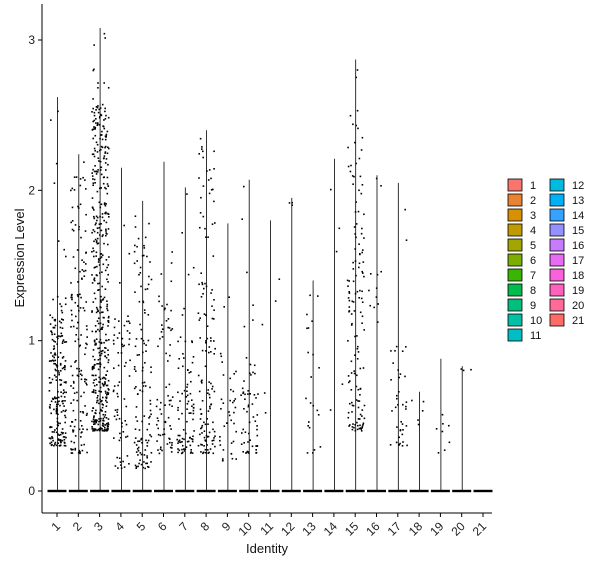 This screenshot has width=600, height=568. Describe the element at coordinates (533, 306) in the screenshot. I see `legend-label: 9` at that location.